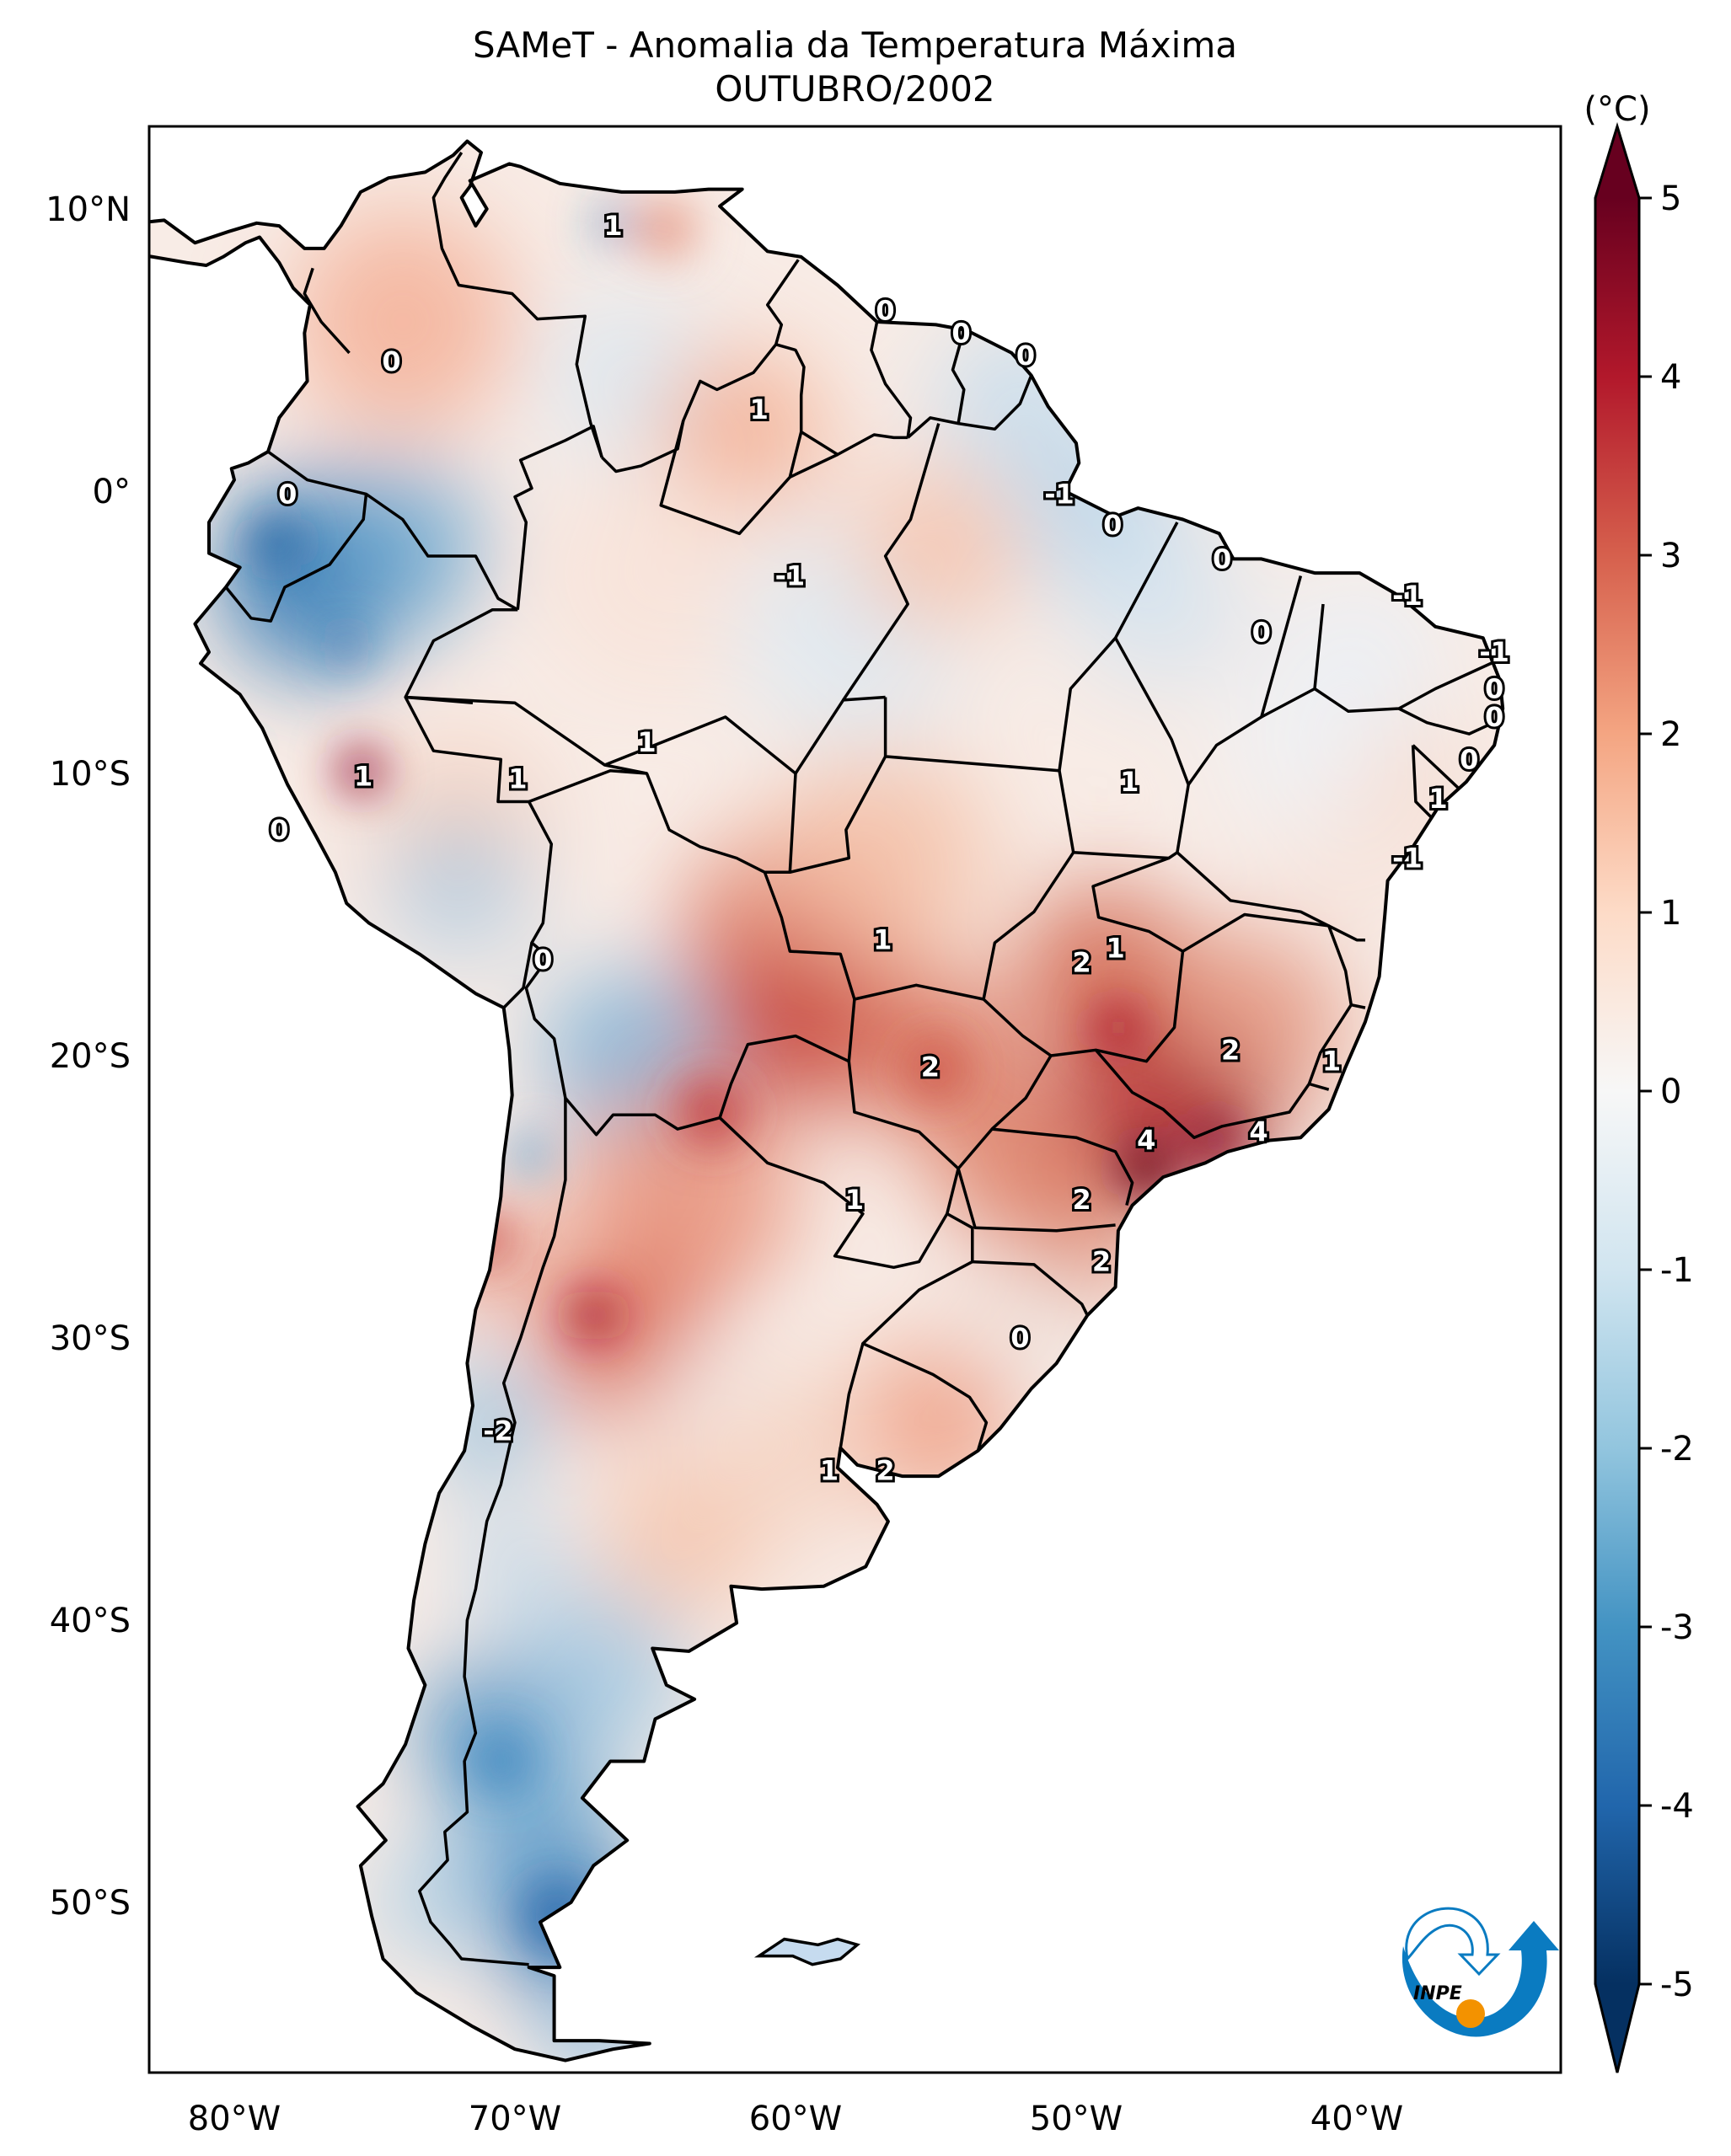 This screenshot has width=1731, height=2156. I want to click on y-tick-label: 50°S, so click(90, 1903).